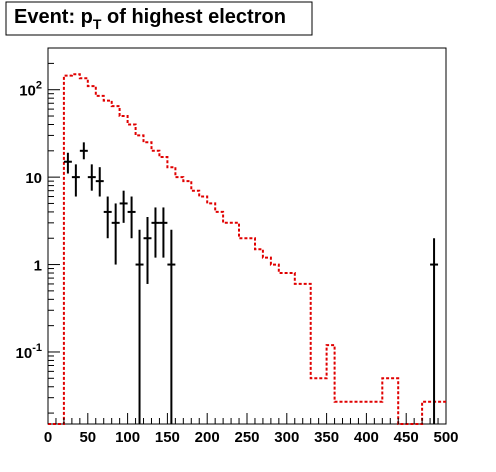 The image size is (496, 472). I want to click on x-tick-label: 450, so click(406, 437).